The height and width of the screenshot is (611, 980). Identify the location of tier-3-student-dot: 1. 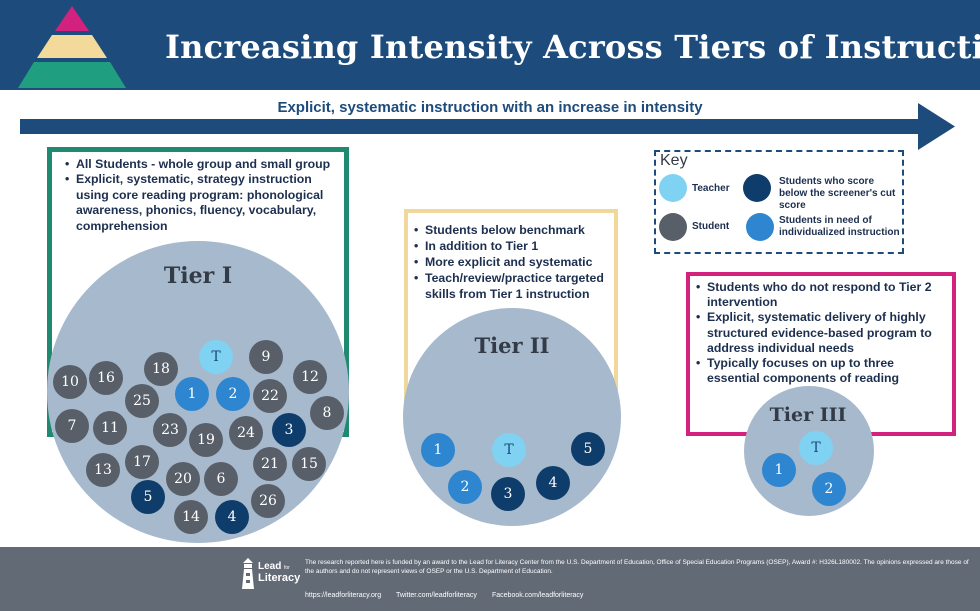
(779, 470).